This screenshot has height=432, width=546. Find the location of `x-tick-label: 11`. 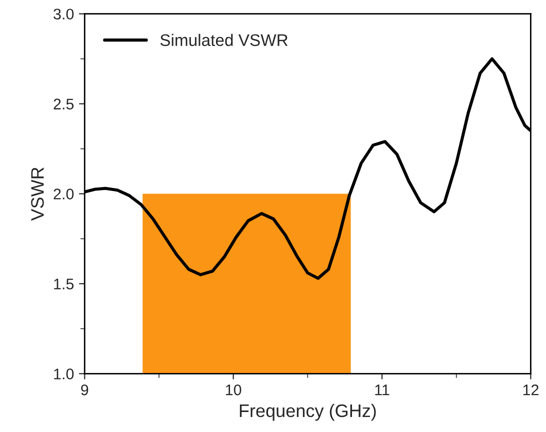

x-tick-label: 11 is located at coordinates (382, 390).